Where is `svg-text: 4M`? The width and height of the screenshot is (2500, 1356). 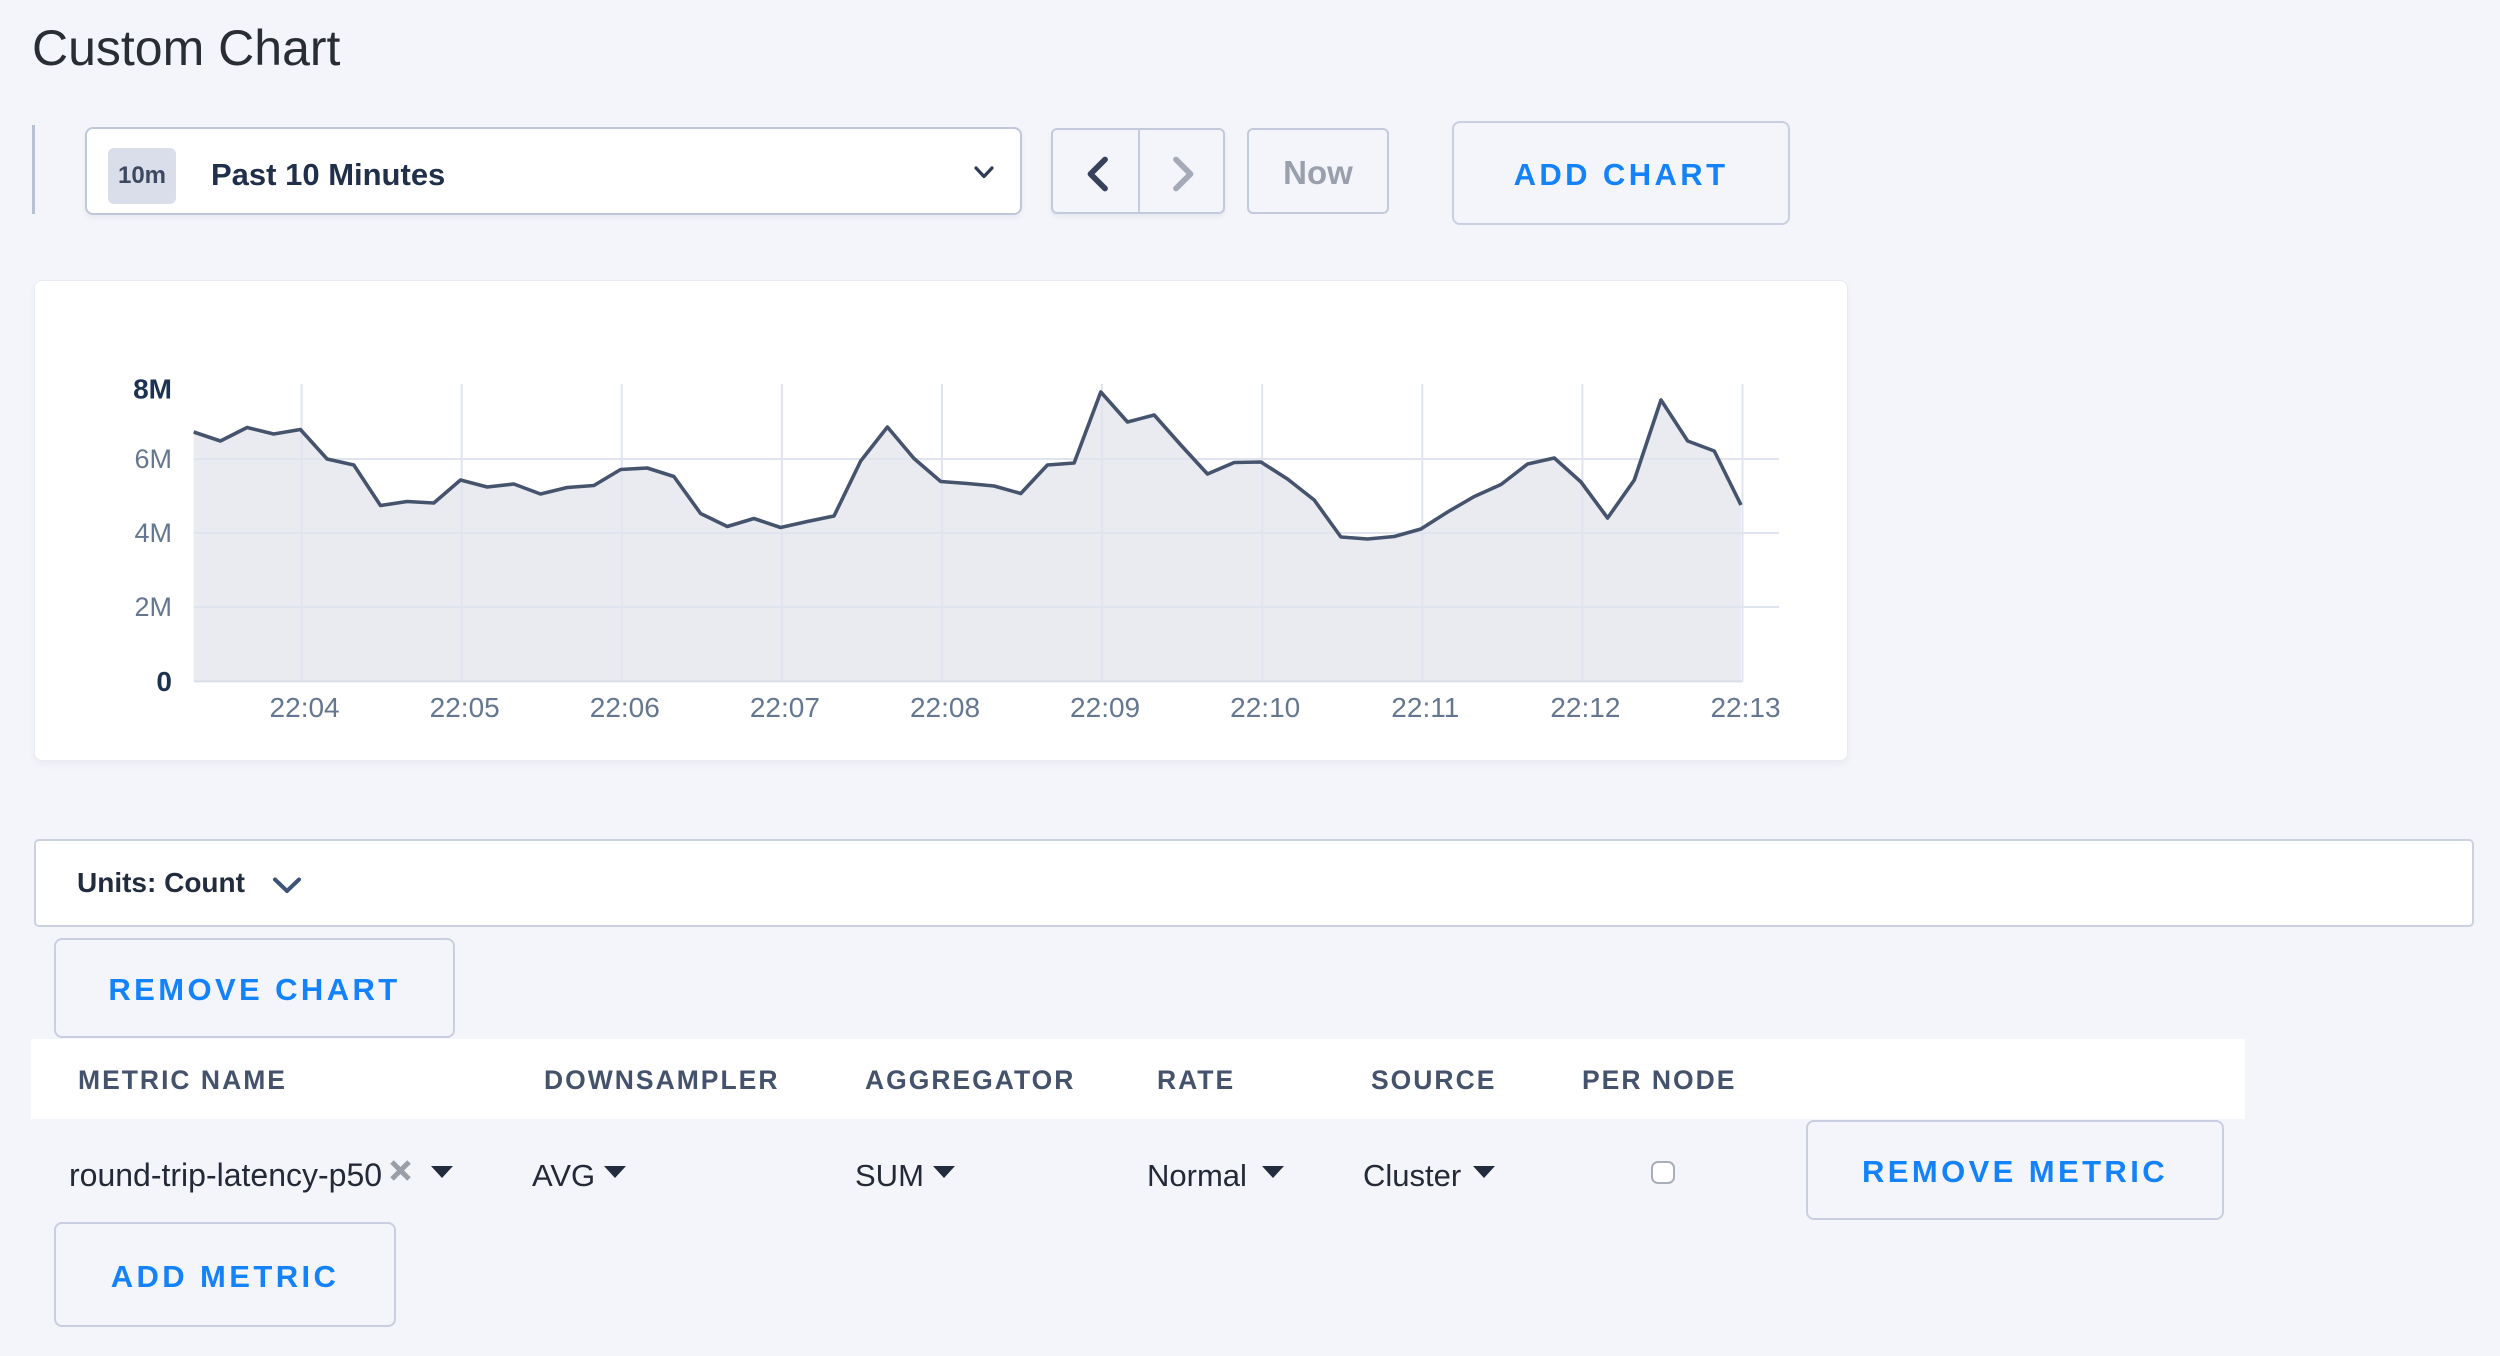
svg-text: 4M is located at coordinates (153, 533).